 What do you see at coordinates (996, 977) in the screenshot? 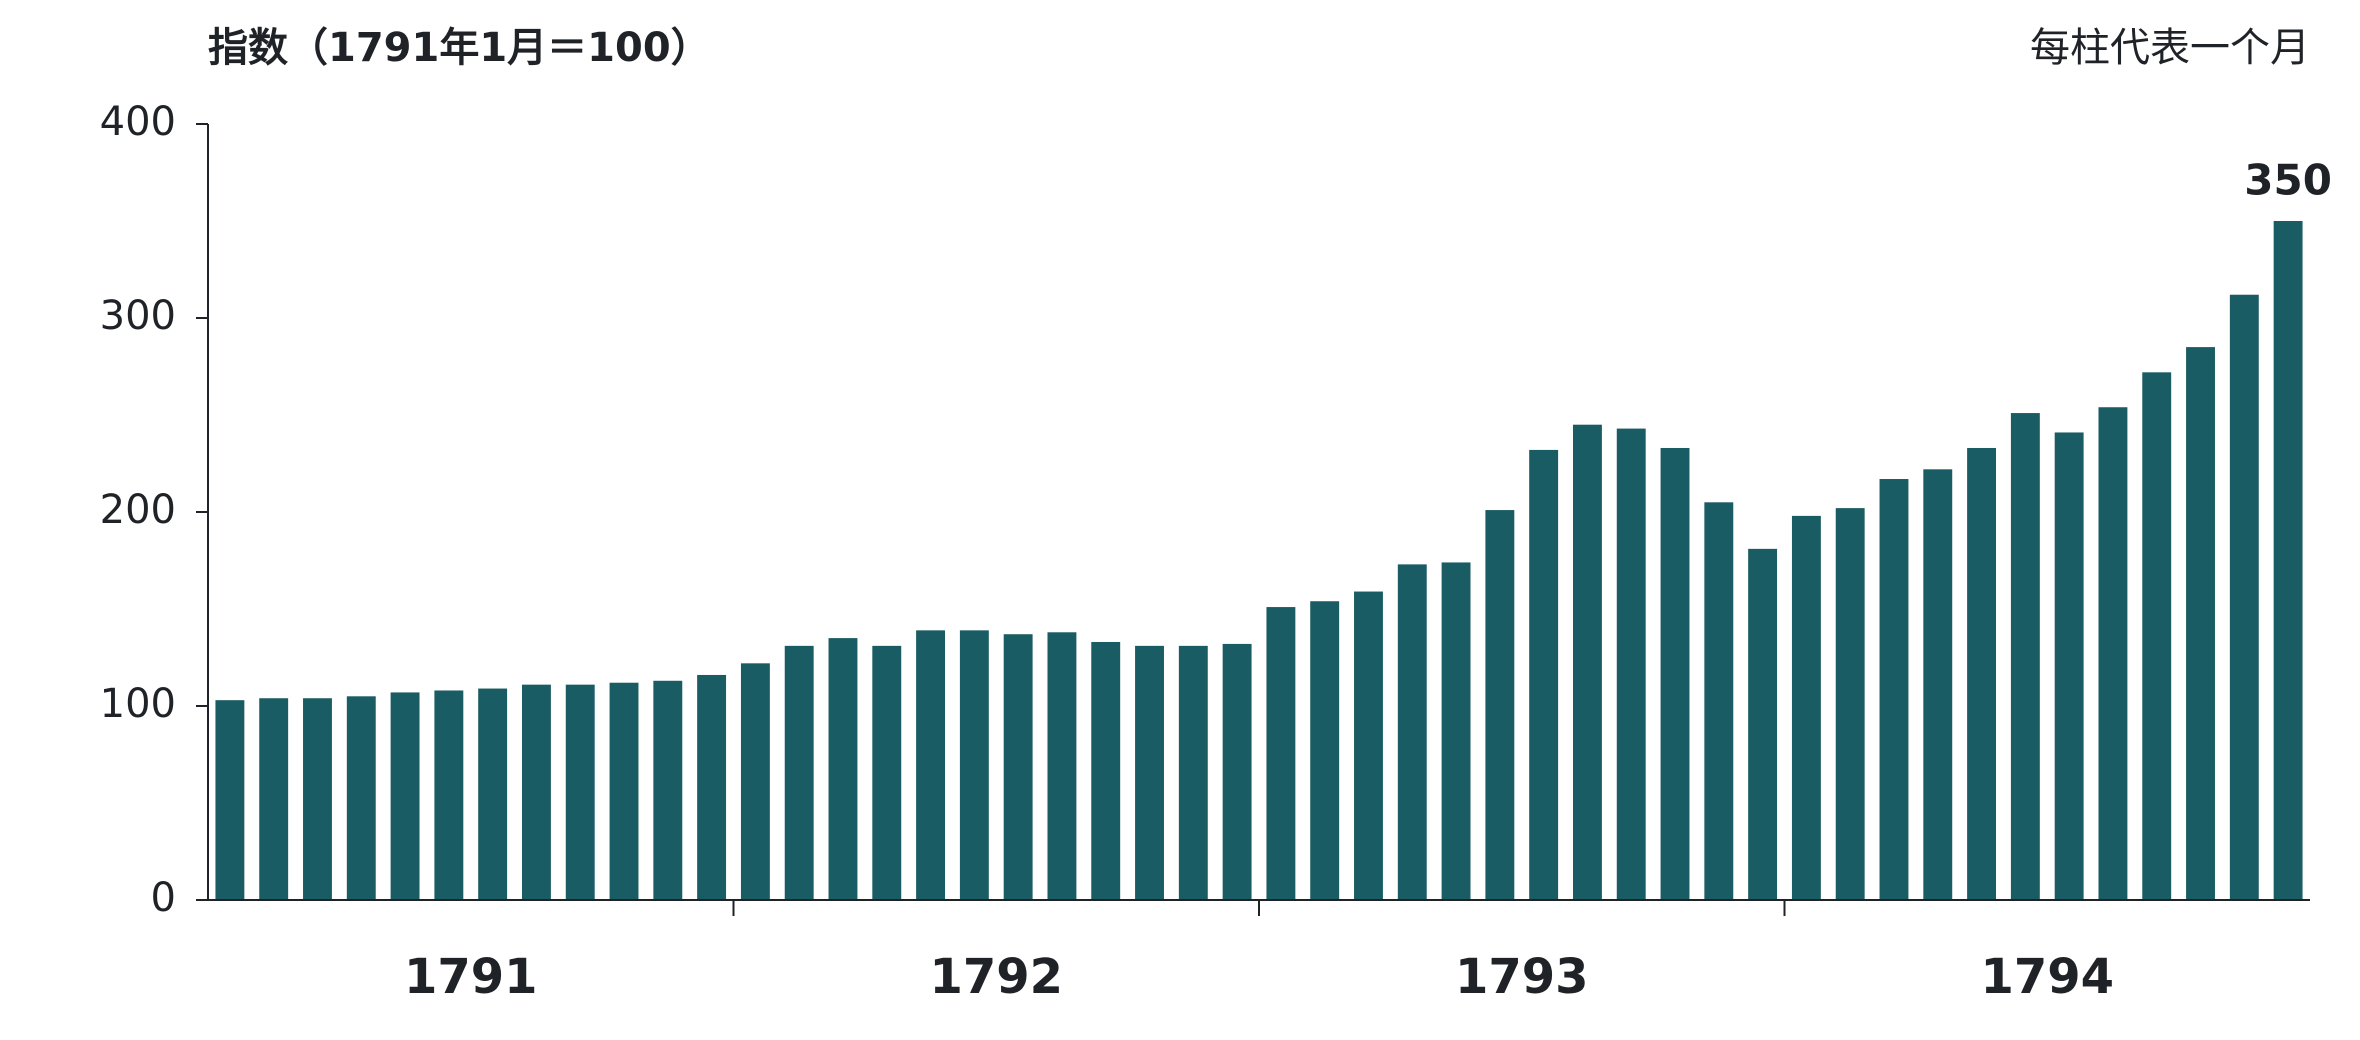
I see `x-group-label: 1792` at bounding box center [996, 977].